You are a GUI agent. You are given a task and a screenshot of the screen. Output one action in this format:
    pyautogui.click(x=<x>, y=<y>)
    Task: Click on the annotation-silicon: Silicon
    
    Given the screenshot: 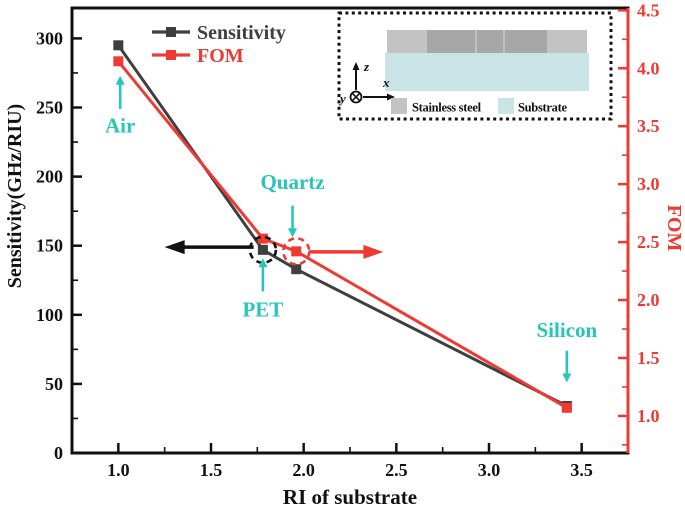 What is the action you would take?
    pyautogui.click(x=566, y=350)
    